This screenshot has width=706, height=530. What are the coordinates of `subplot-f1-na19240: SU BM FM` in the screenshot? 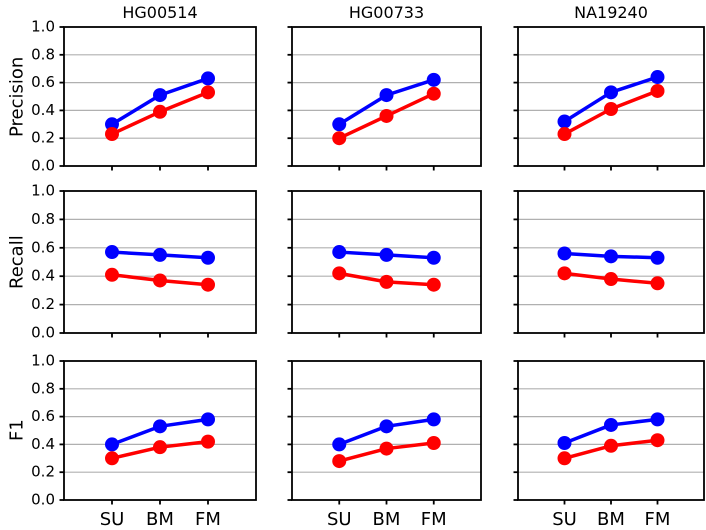 It's located at (609, 445).